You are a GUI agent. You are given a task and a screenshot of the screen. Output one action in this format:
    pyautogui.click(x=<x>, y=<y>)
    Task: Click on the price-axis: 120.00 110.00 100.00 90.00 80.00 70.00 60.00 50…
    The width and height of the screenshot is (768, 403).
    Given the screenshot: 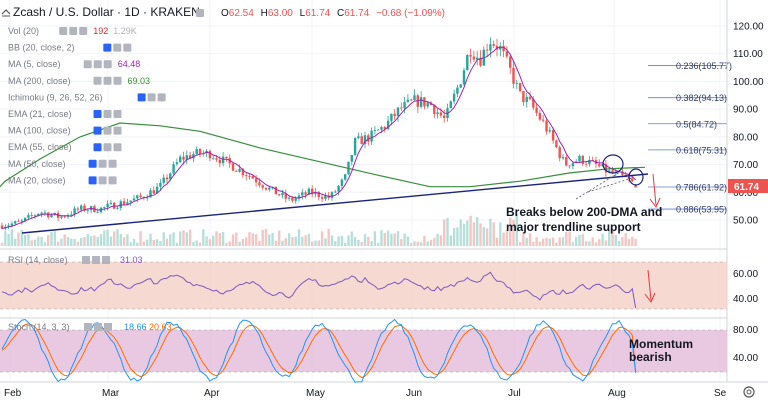 What is the action you would take?
    pyautogui.click(x=748, y=124)
    